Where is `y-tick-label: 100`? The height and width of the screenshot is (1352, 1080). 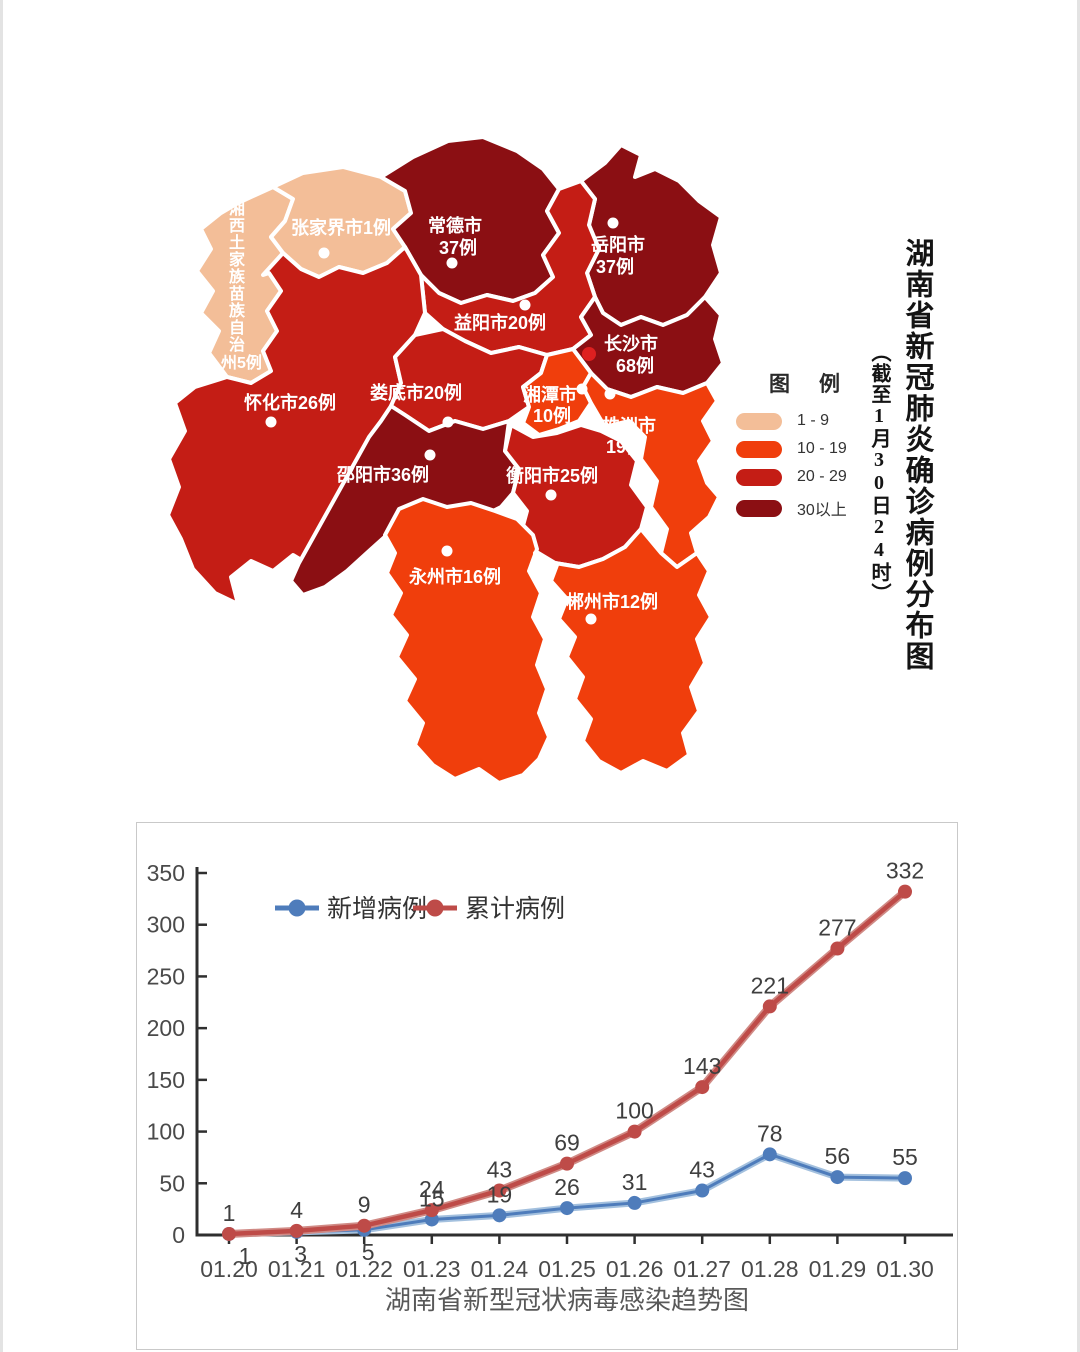 y-tick-label: 100 is located at coordinates (166, 1132).